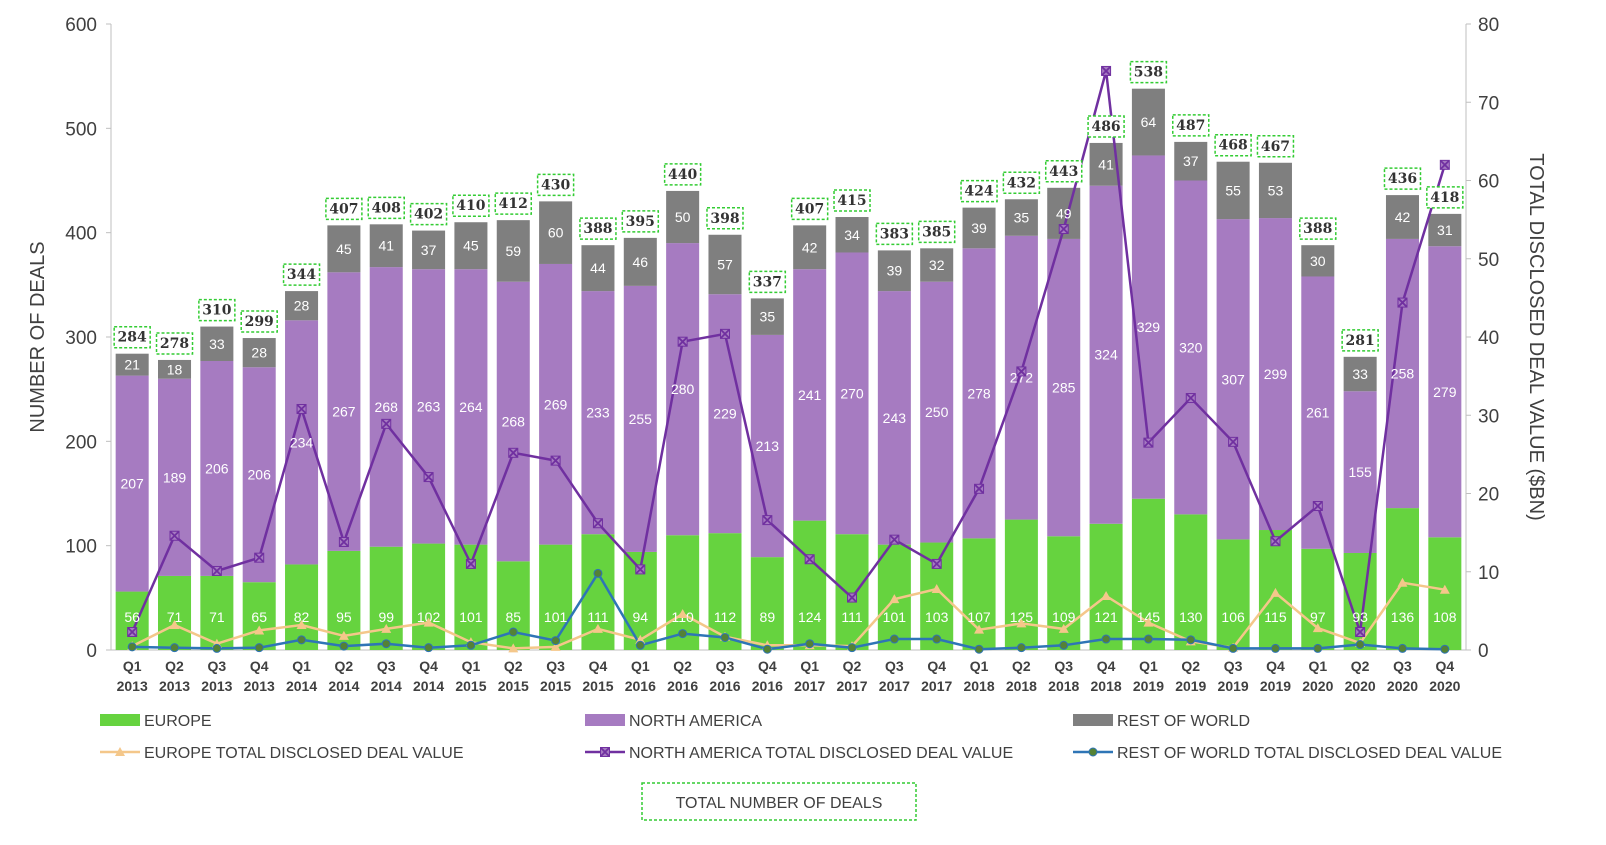 This screenshot has width=1606, height=845. Describe the element at coordinates (1403, 617) in the screenshot. I see `bar-value-label: 136` at that location.